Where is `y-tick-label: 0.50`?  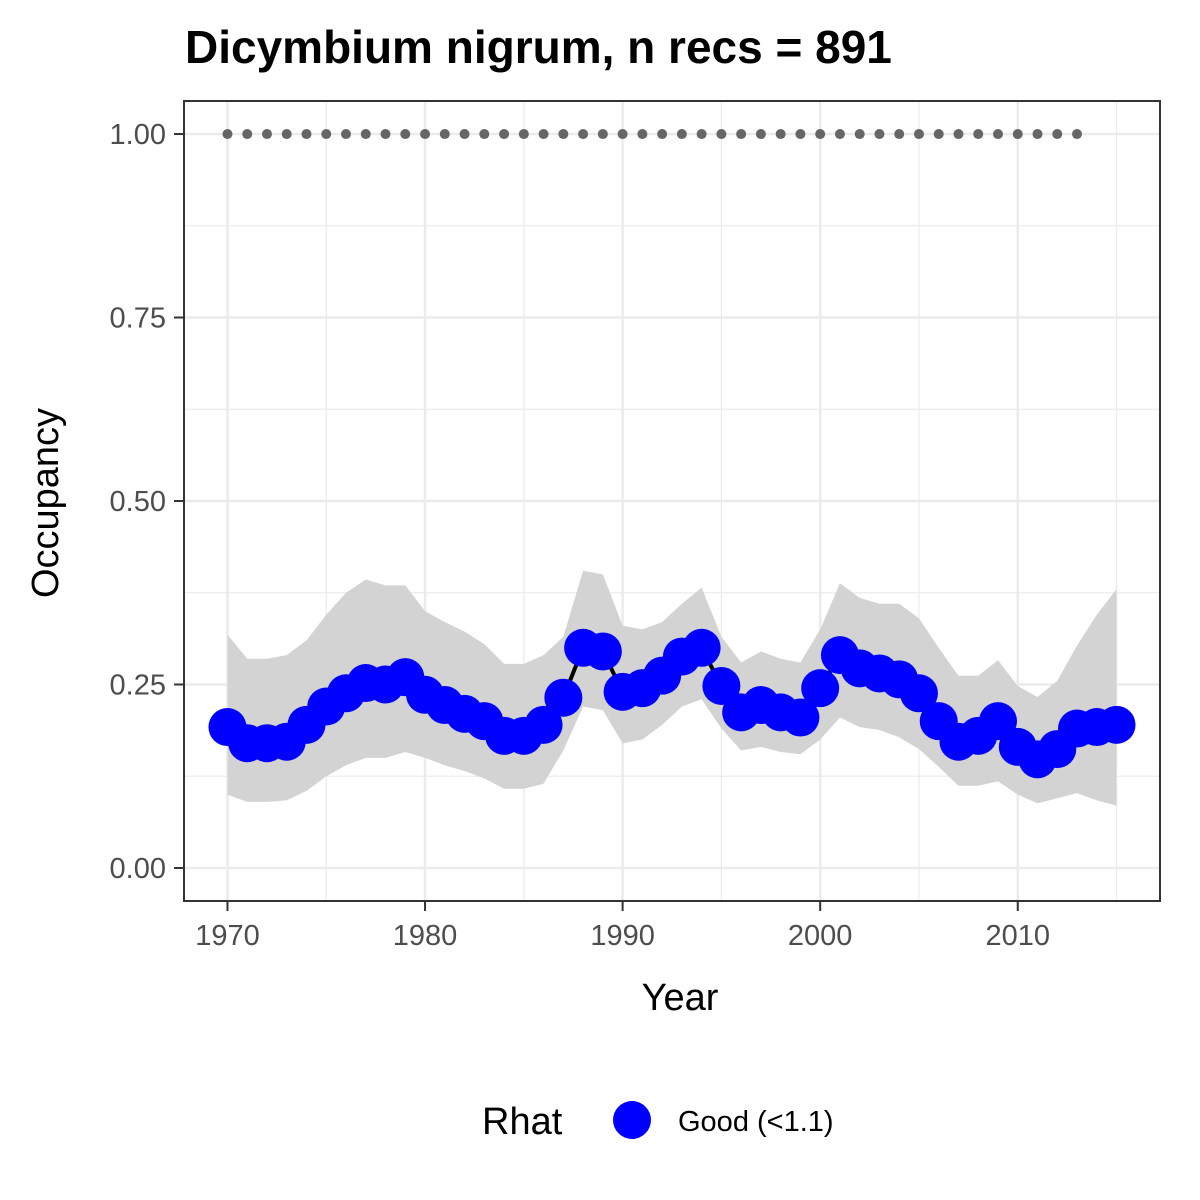 y-tick-label: 0.50 is located at coordinates (138, 502).